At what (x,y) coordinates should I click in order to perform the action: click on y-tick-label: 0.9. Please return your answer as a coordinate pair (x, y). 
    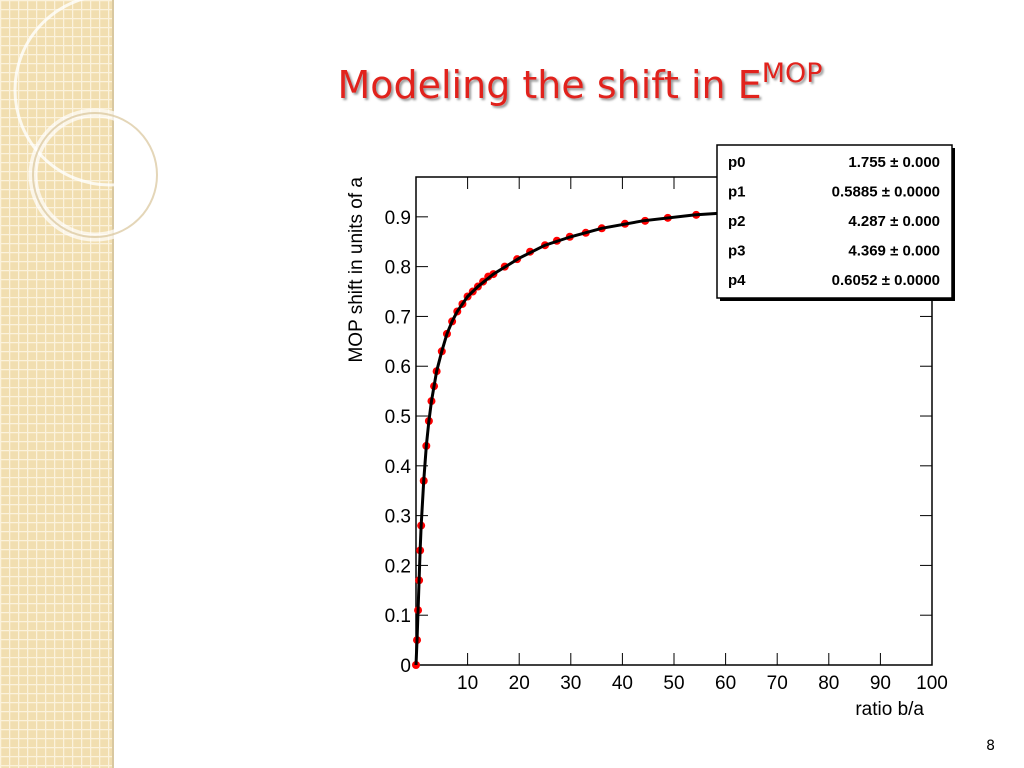
    Looking at the image, I should click on (398, 218).